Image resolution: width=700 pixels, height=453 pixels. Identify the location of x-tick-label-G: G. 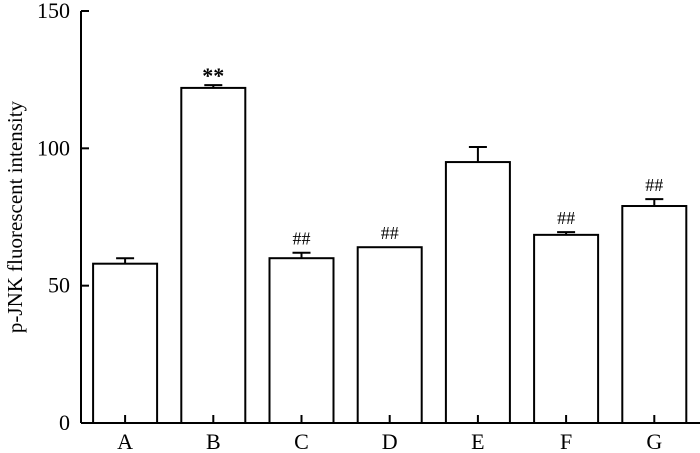
(654, 441).